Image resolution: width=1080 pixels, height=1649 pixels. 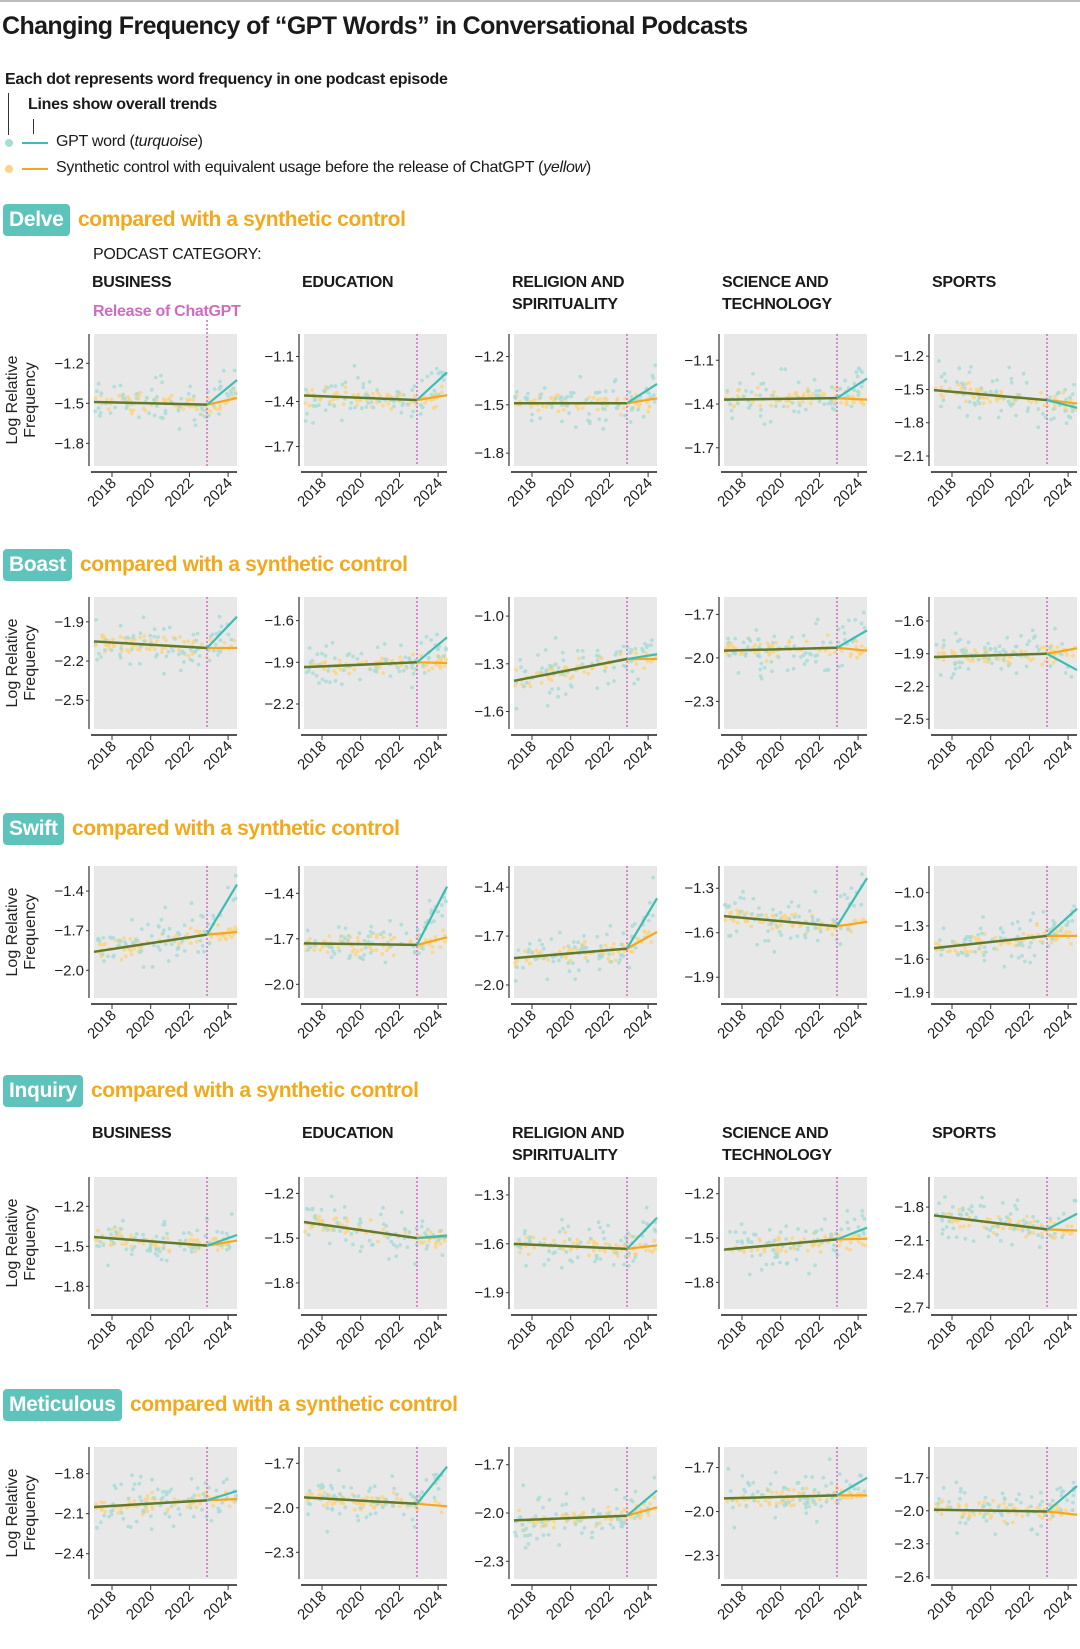 What do you see at coordinates (279, 1463) in the screenshot?
I see `y-tick-label: −1.7` at bounding box center [279, 1463].